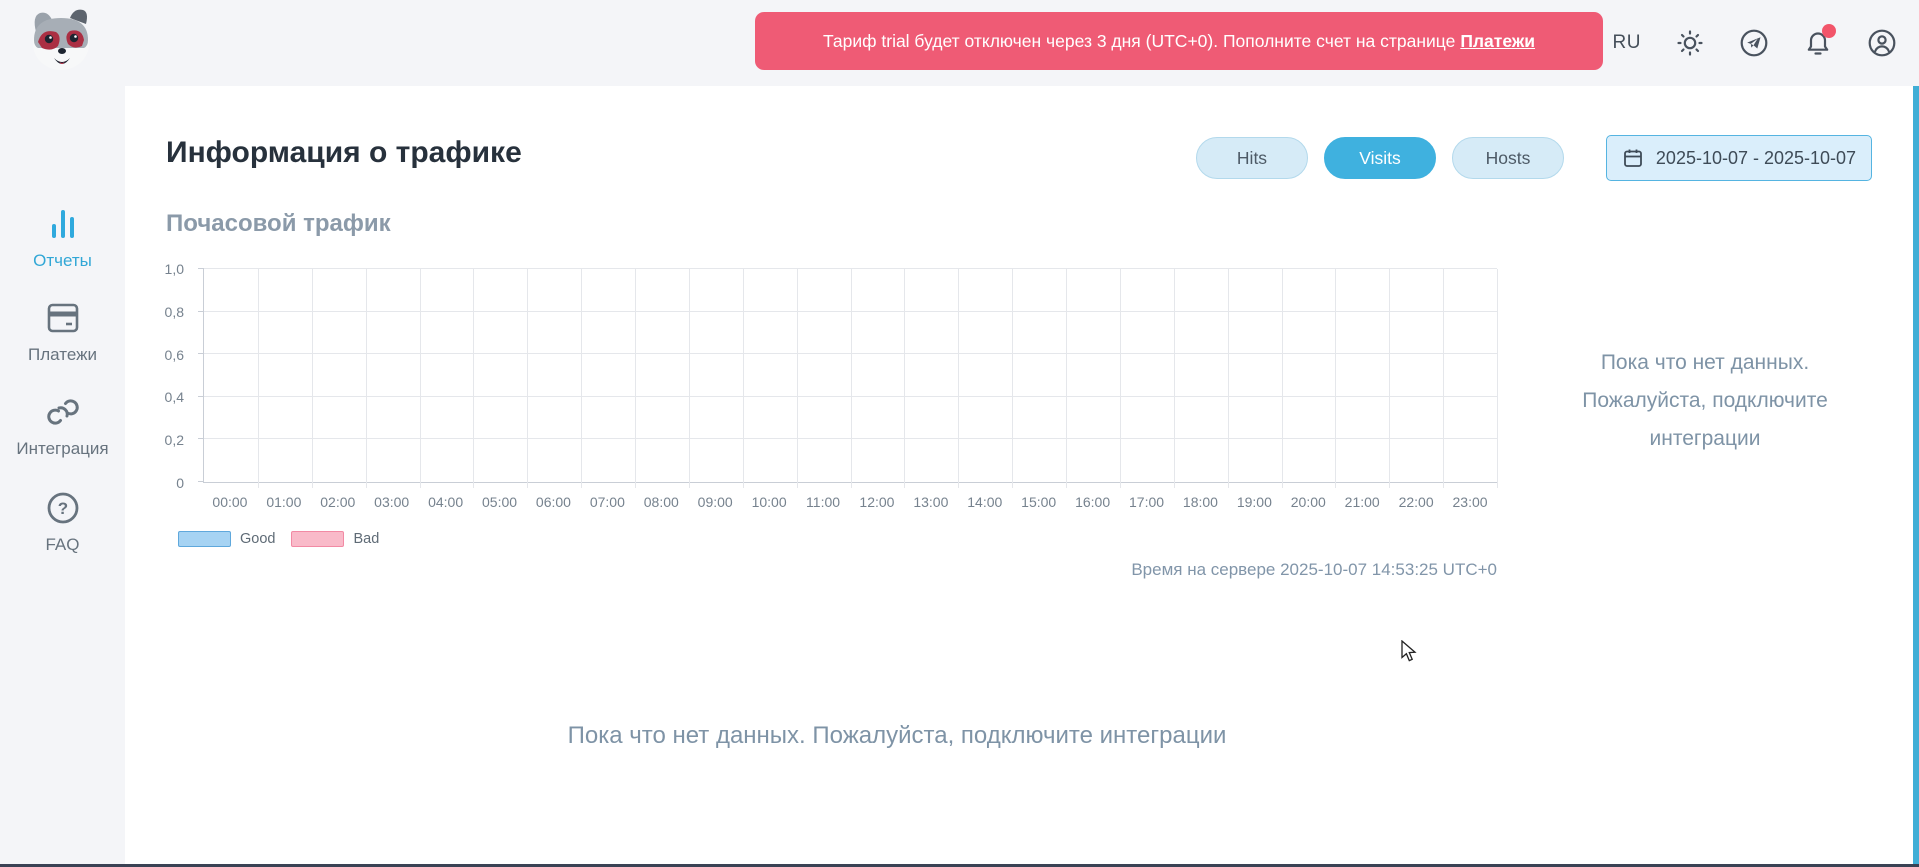 The height and width of the screenshot is (867, 1919). What do you see at coordinates (278, 539) in the screenshot?
I see `chart-legend: Good Bad` at bounding box center [278, 539].